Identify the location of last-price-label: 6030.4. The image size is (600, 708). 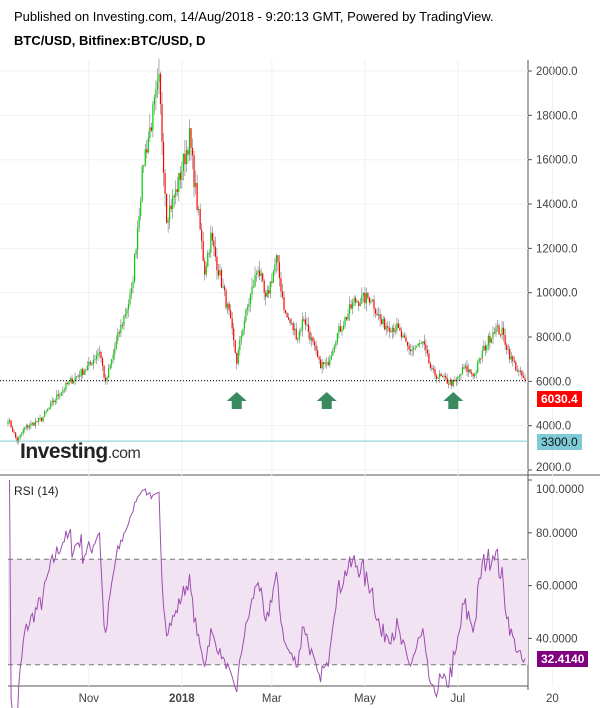
(559, 399).